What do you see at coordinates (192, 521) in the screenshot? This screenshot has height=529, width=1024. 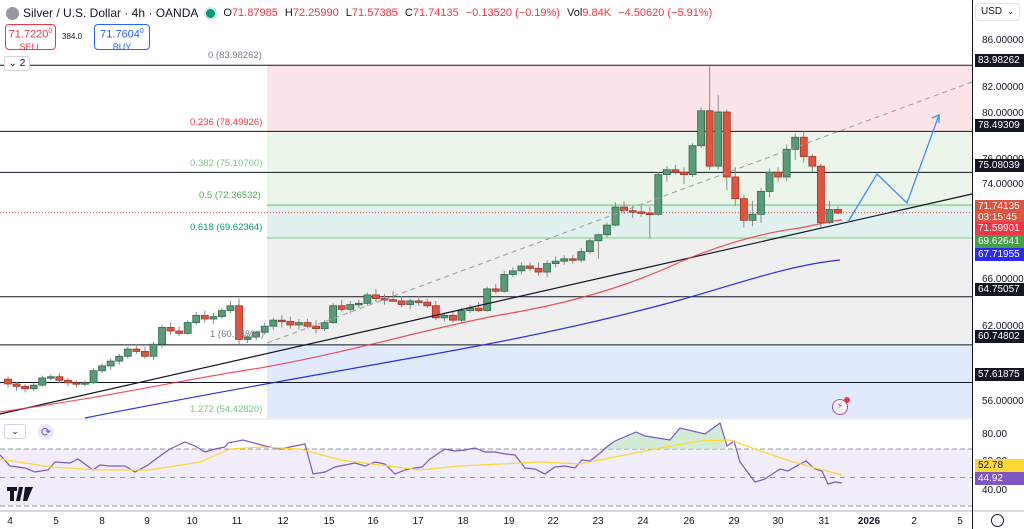 I see `time-tick: 10` at bounding box center [192, 521].